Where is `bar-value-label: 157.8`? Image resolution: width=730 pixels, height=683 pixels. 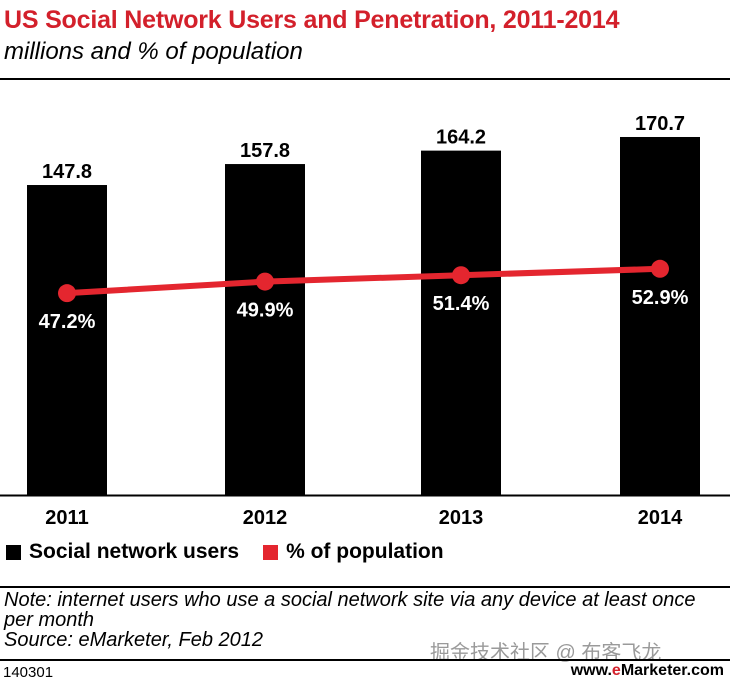
bar-value-label: 157.8 is located at coordinates (265, 151).